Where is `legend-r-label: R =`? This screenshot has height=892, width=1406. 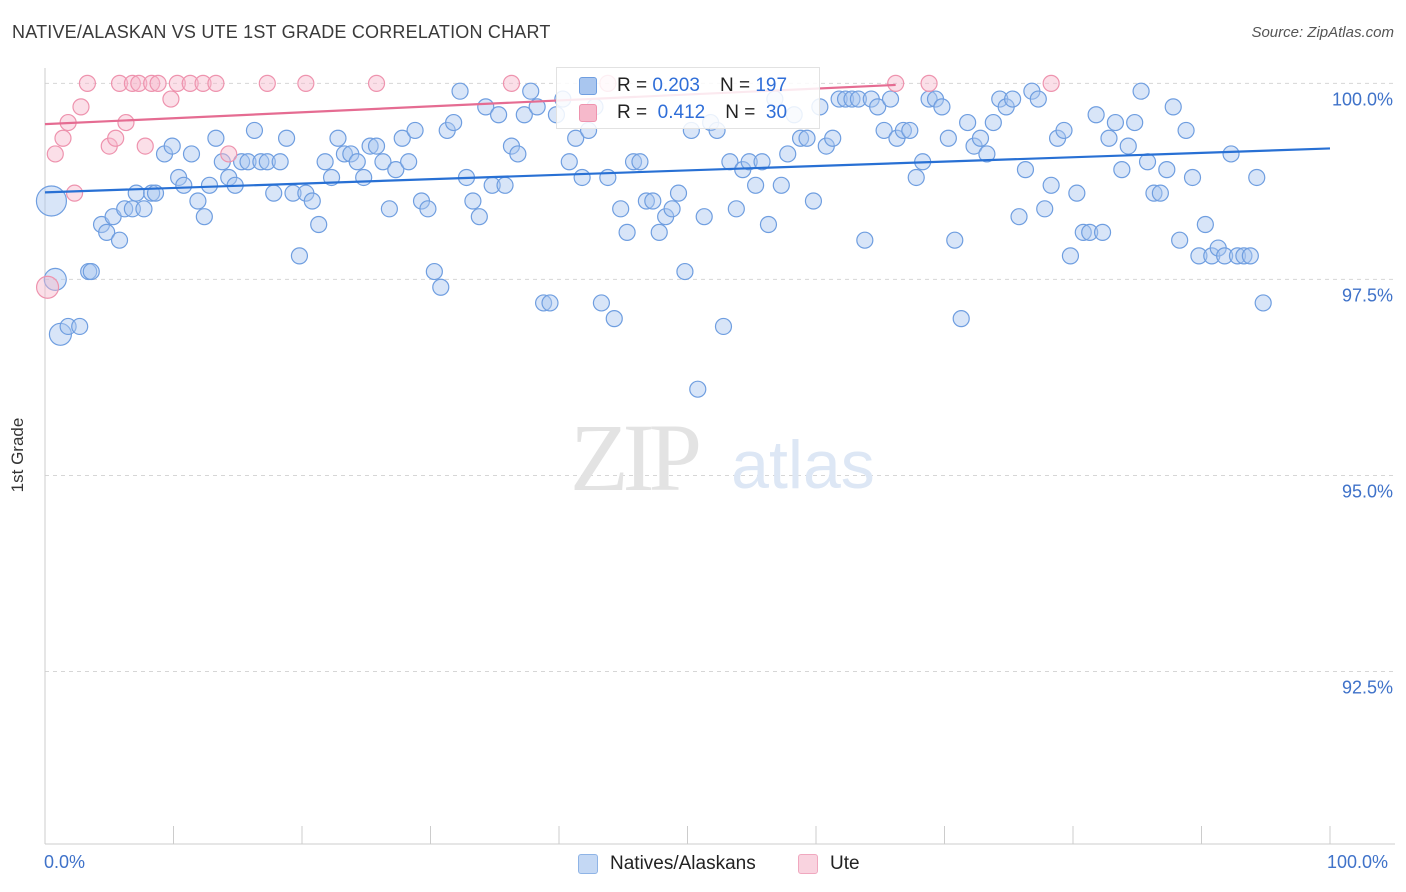
legend-r-label: R = is located at coordinates (632, 112).